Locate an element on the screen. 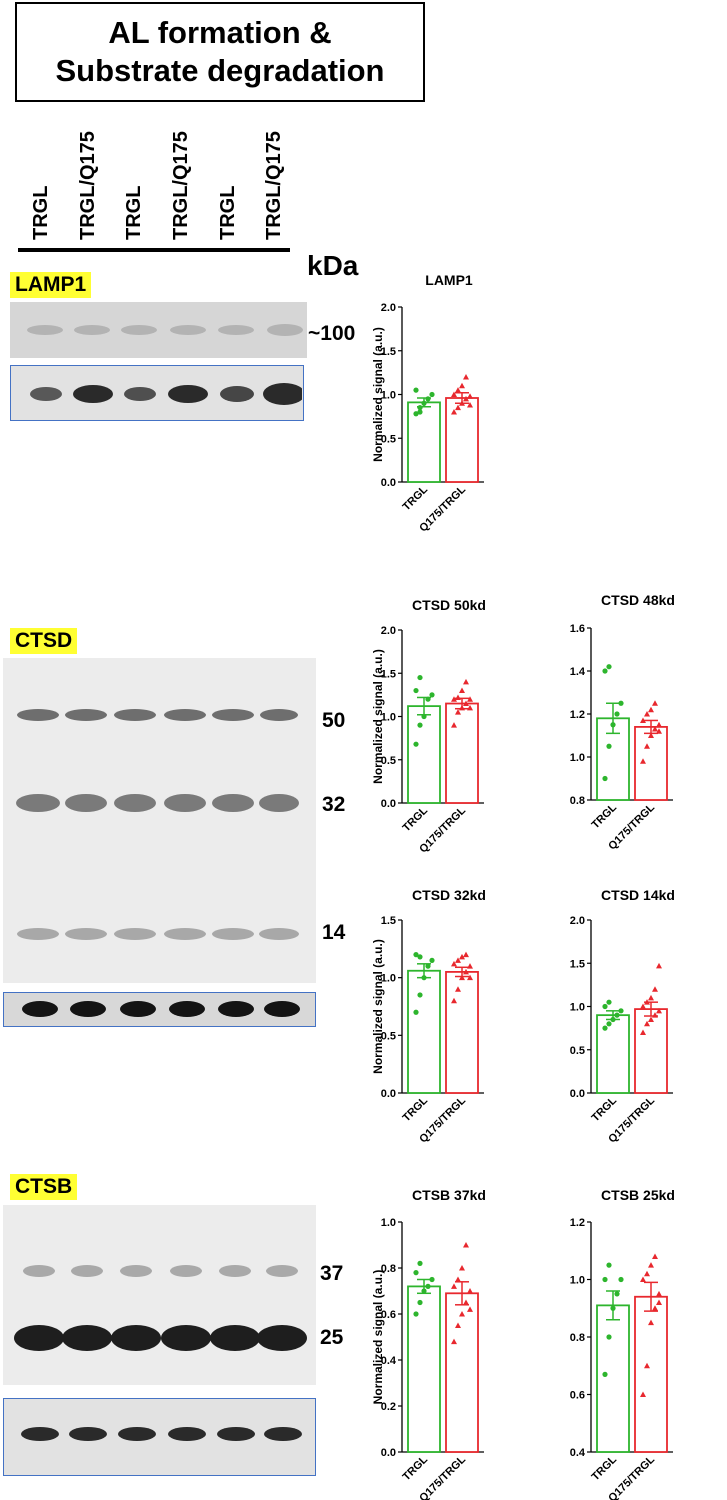 The image size is (727, 1500). ctsd-32kd-chart-title: CTSD 32kd is located at coordinates (449, 895).